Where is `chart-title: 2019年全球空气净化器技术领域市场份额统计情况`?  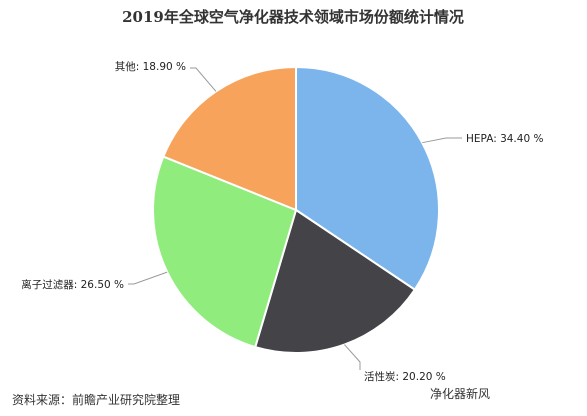
chart-title: 2019年全球空气净化器技术领域市场份额统计情况 is located at coordinates (293, 17).